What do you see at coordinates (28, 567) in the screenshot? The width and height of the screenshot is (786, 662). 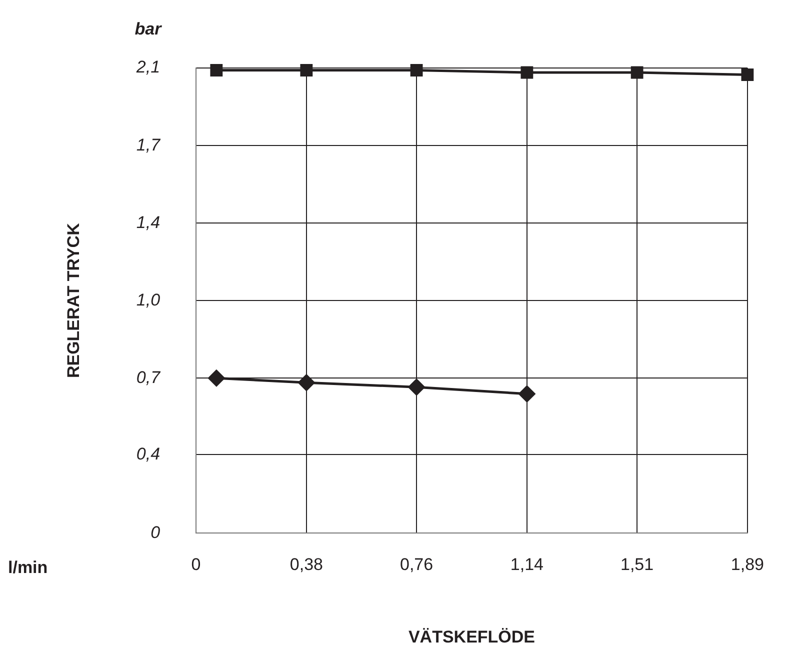 I see `text: l/min` at bounding box center [28, 567].